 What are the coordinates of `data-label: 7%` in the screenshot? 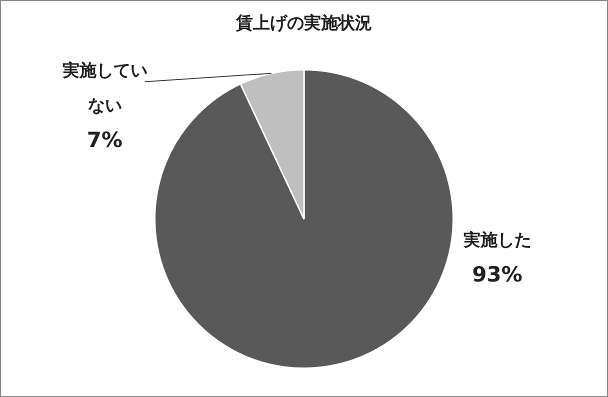 It's located at (104, 140).